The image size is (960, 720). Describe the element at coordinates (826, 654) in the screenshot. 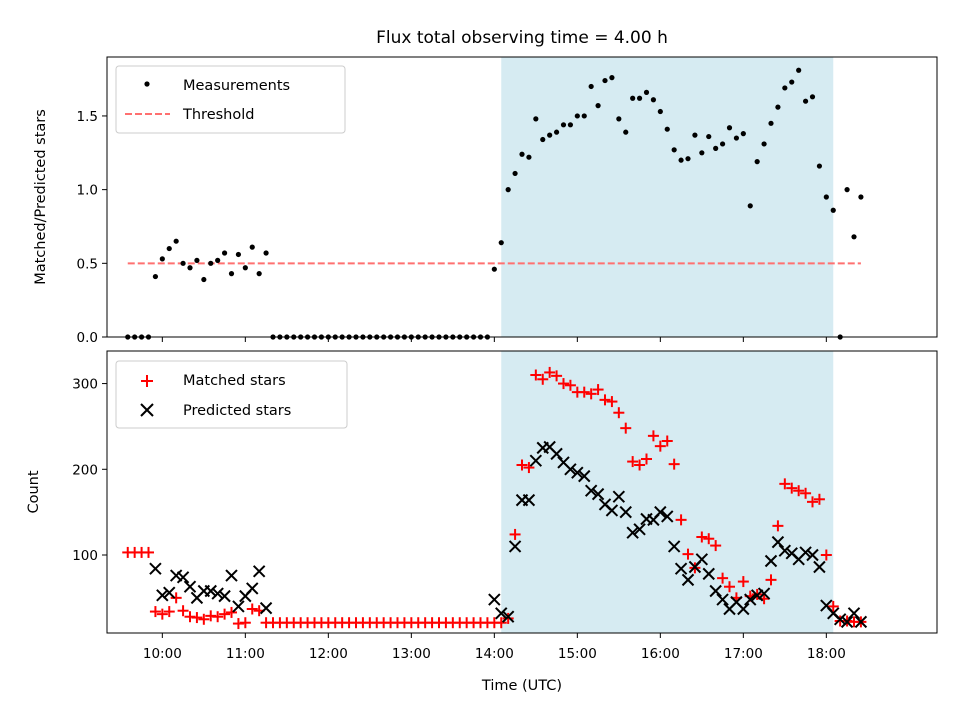

I see `x-tick-label: 18:00` at that location.